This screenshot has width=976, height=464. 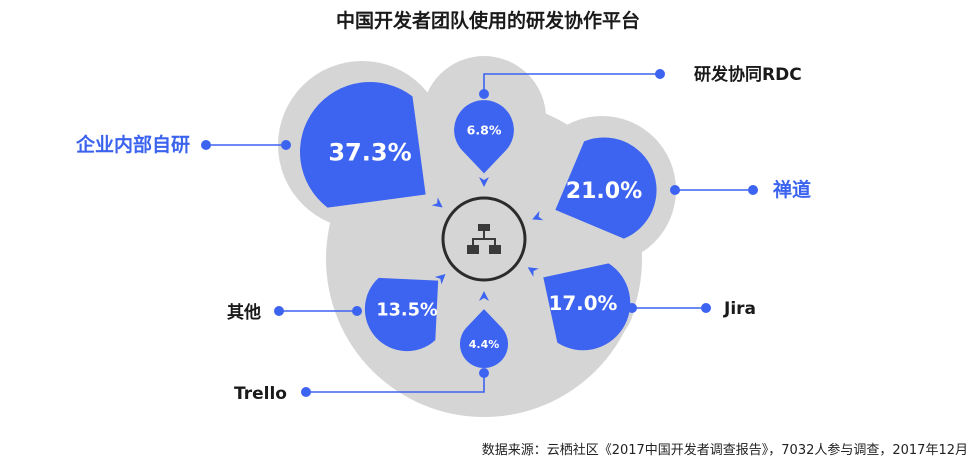 What do you see at coordinates (641, 307) in the screenshot?
I see `bubble-3: 17.0% Jira` at bounding box center [641, 307].